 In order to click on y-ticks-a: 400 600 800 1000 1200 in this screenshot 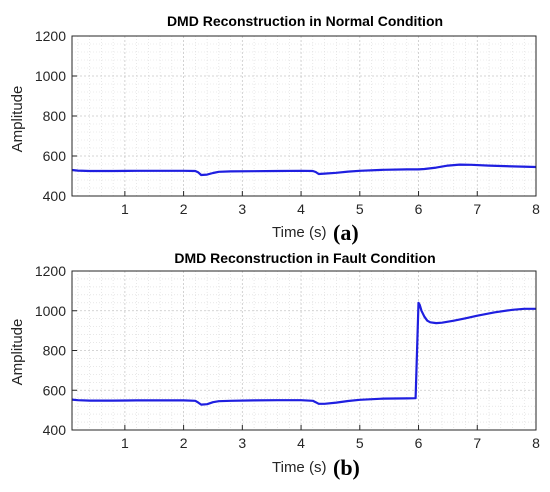, I will do `click(56, 116)`.